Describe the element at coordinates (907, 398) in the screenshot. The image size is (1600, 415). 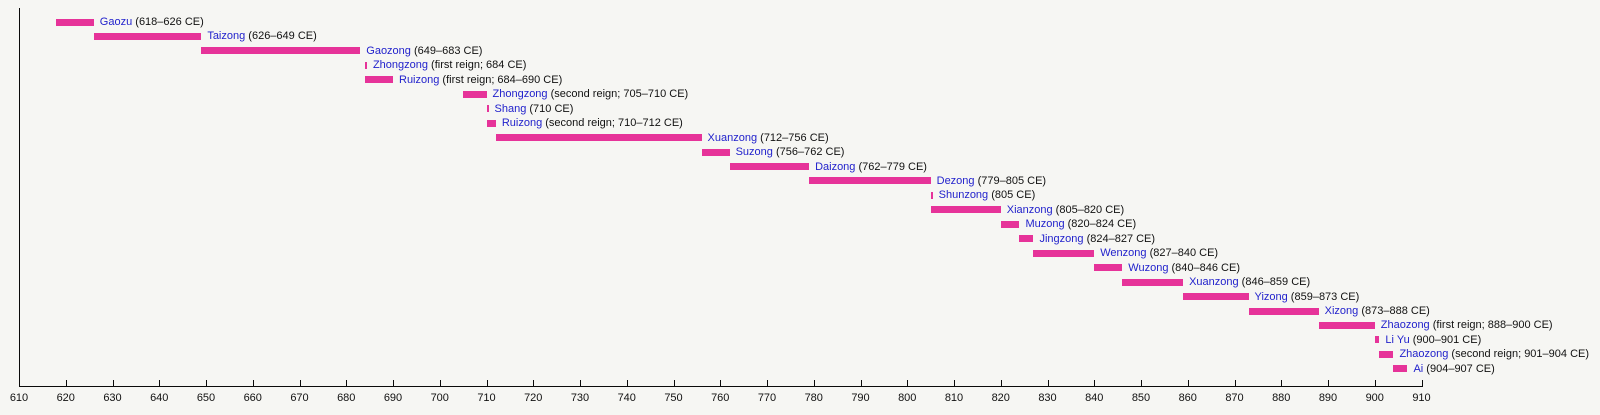
I see `x-axis-tick-label: 800` at that location.